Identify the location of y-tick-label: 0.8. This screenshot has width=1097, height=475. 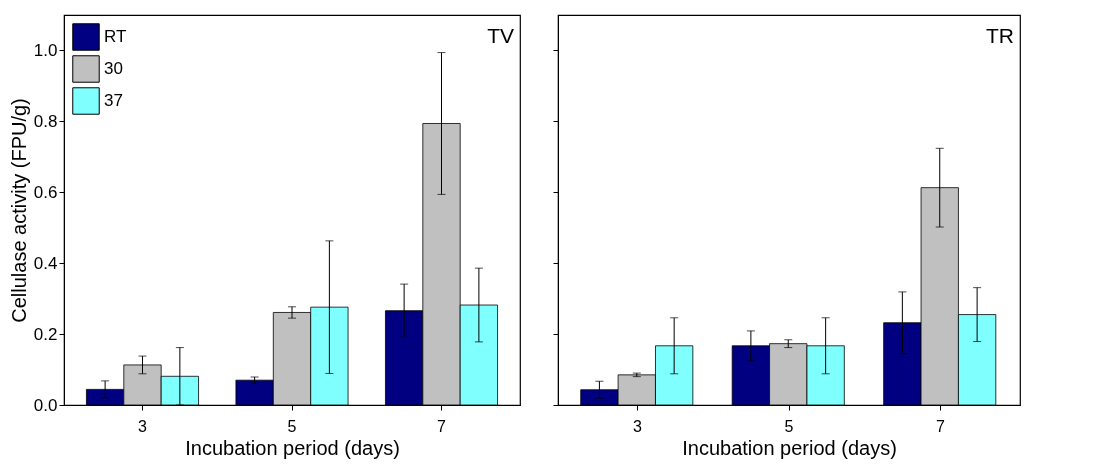
(45, 121).